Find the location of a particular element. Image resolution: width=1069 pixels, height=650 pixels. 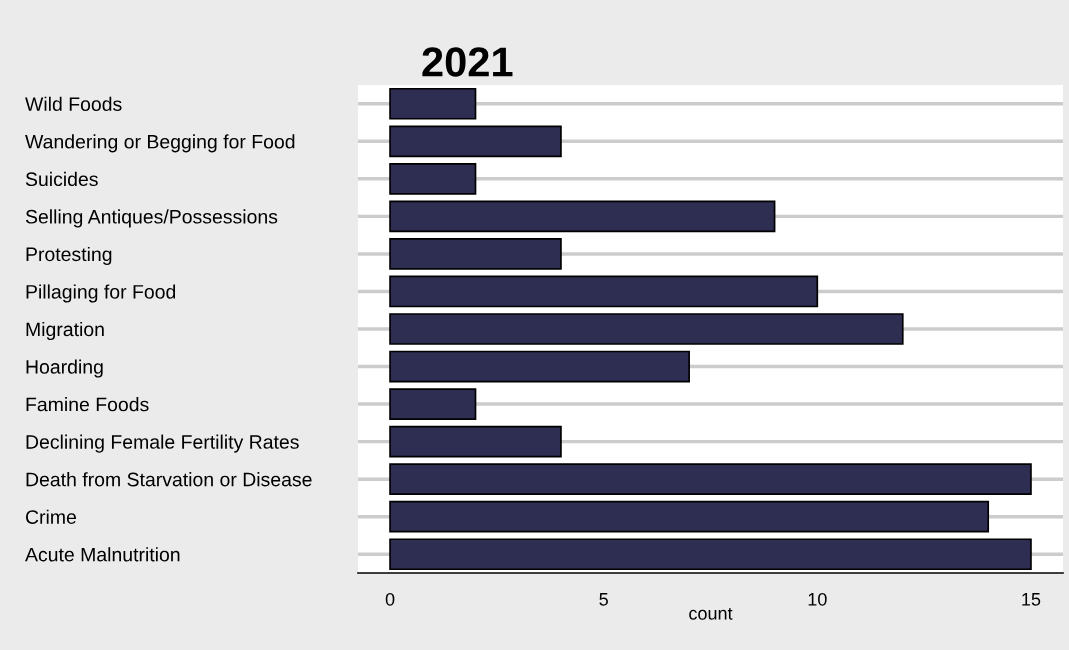

y-tick-label: Acute Malnutrition is located at coordinates (102, 554).